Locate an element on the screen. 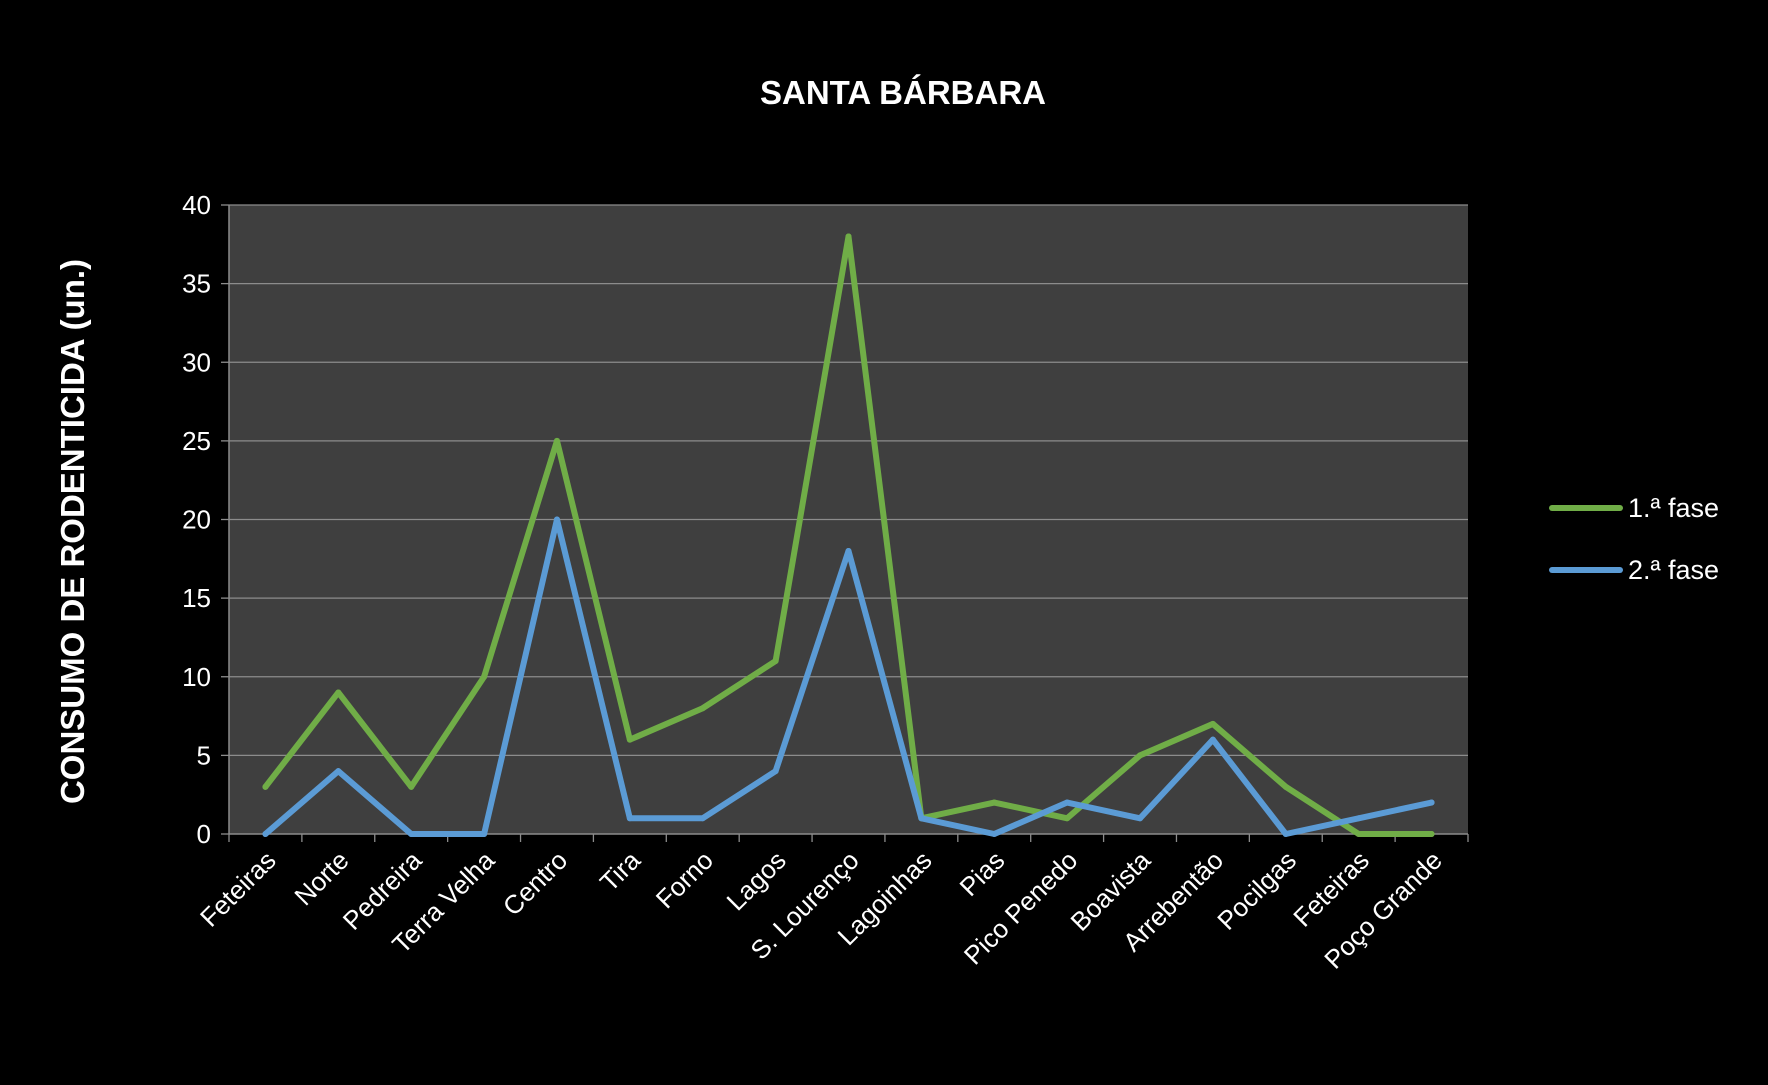  legend-label: 2.ª fase is located at coordinates (1673, 570).